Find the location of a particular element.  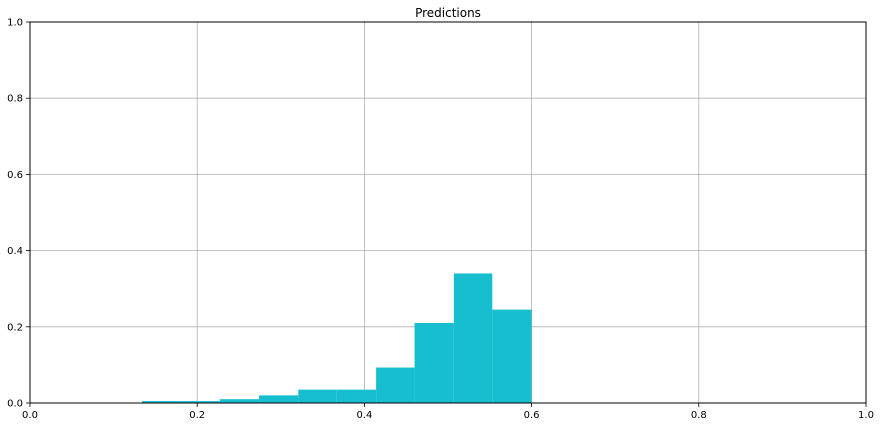

y-axis: 0.0 0.2 0.4 0.6 0.8 1.0 is located at coordinates (18, 214).